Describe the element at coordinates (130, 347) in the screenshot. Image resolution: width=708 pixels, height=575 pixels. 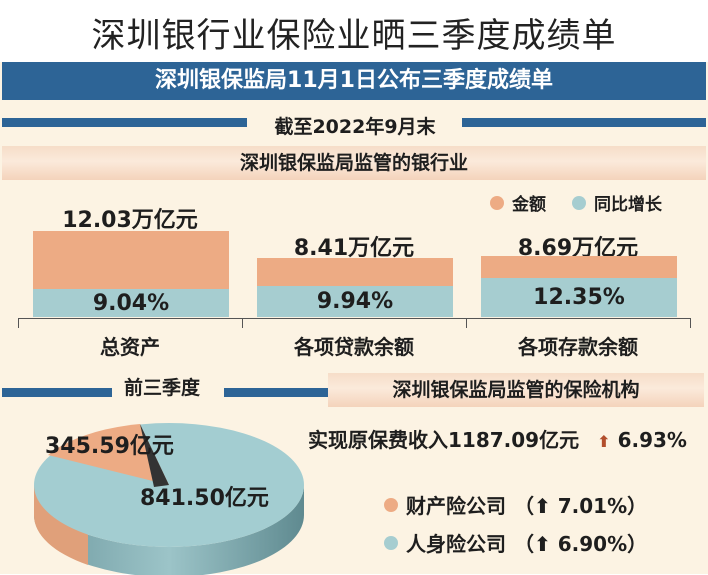
I see `category-label: 总资产` at that location.